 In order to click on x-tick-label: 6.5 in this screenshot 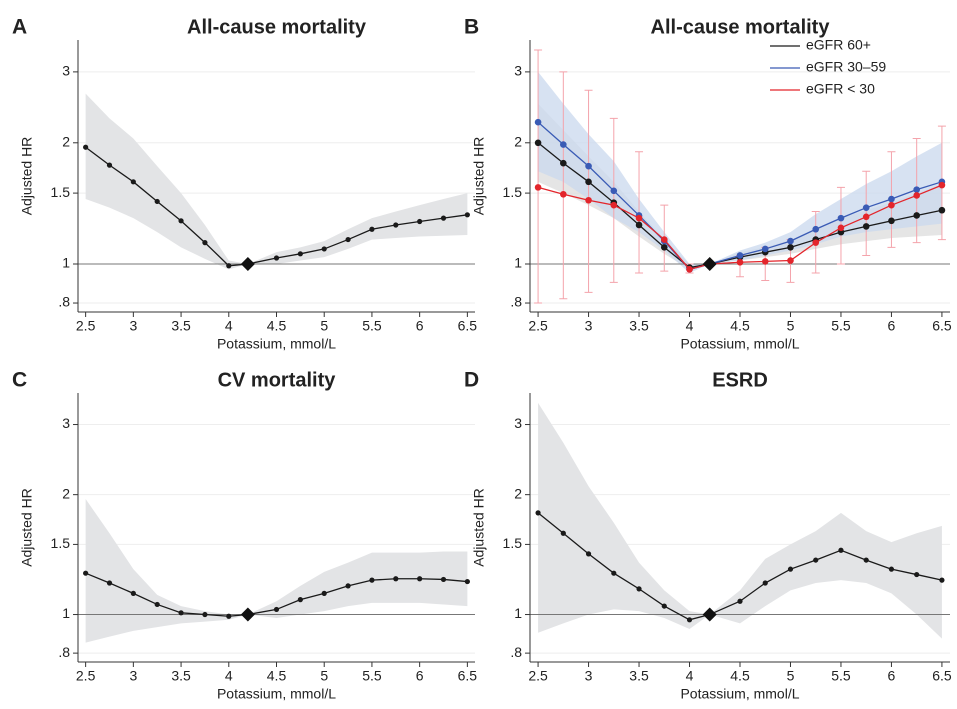, I will do `click(468, 676)`.